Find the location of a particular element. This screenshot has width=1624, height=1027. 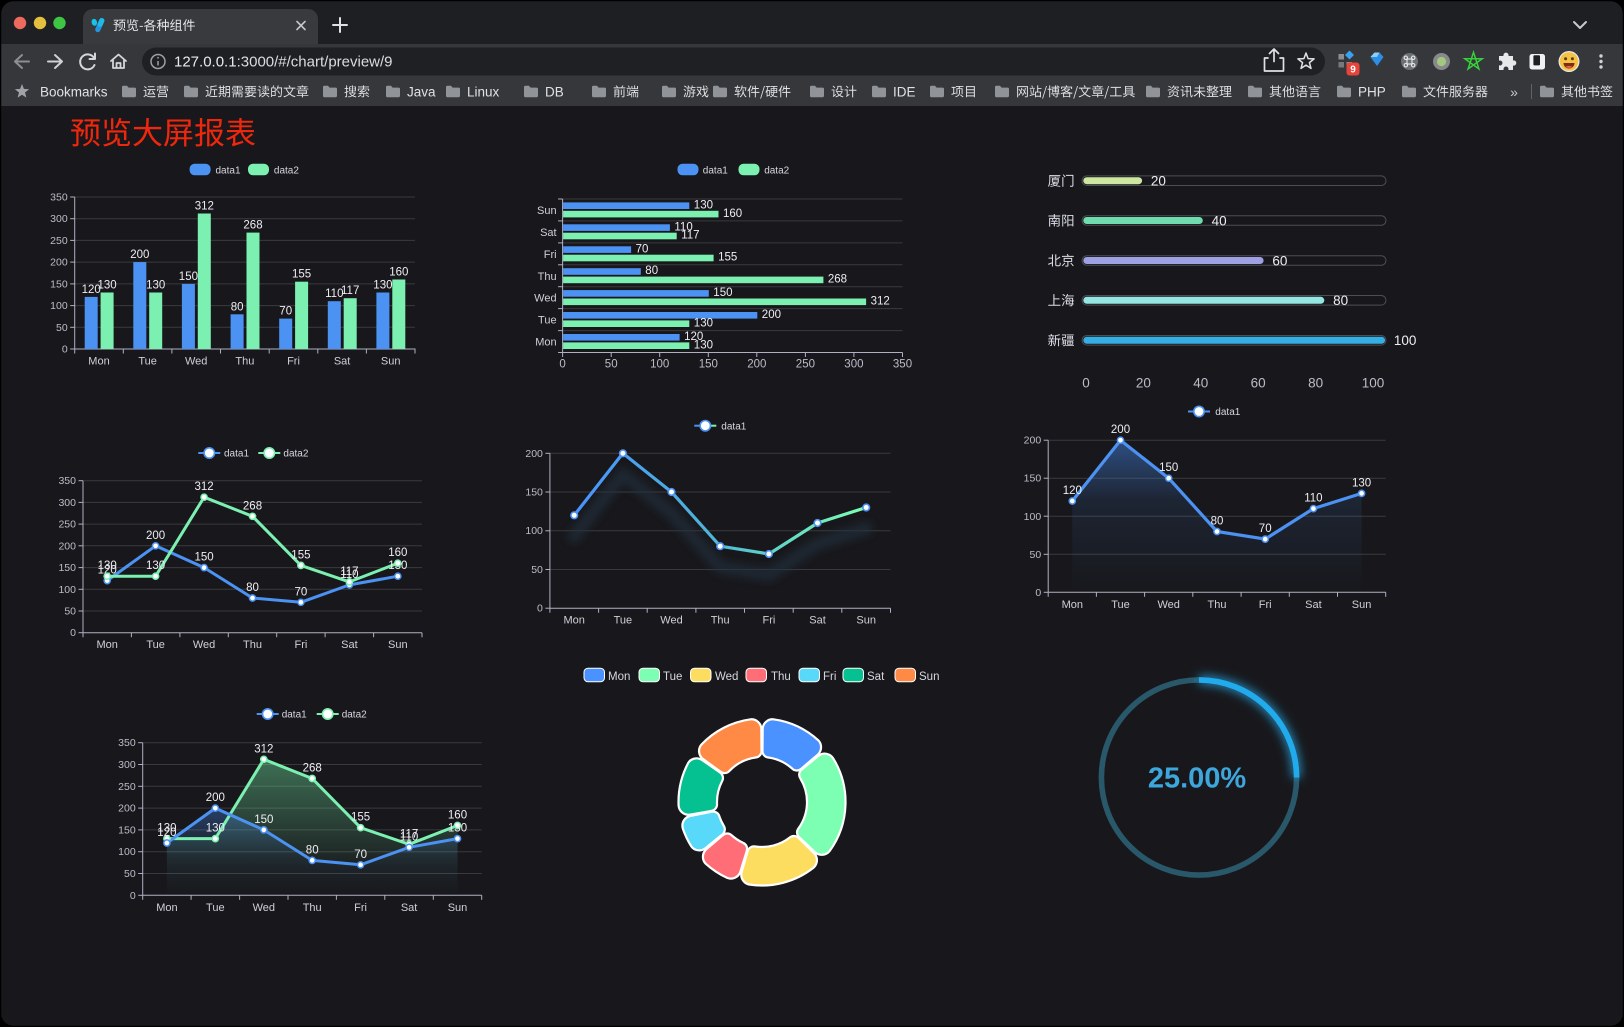

svg-text: Java is located at coordinates (421, 92).